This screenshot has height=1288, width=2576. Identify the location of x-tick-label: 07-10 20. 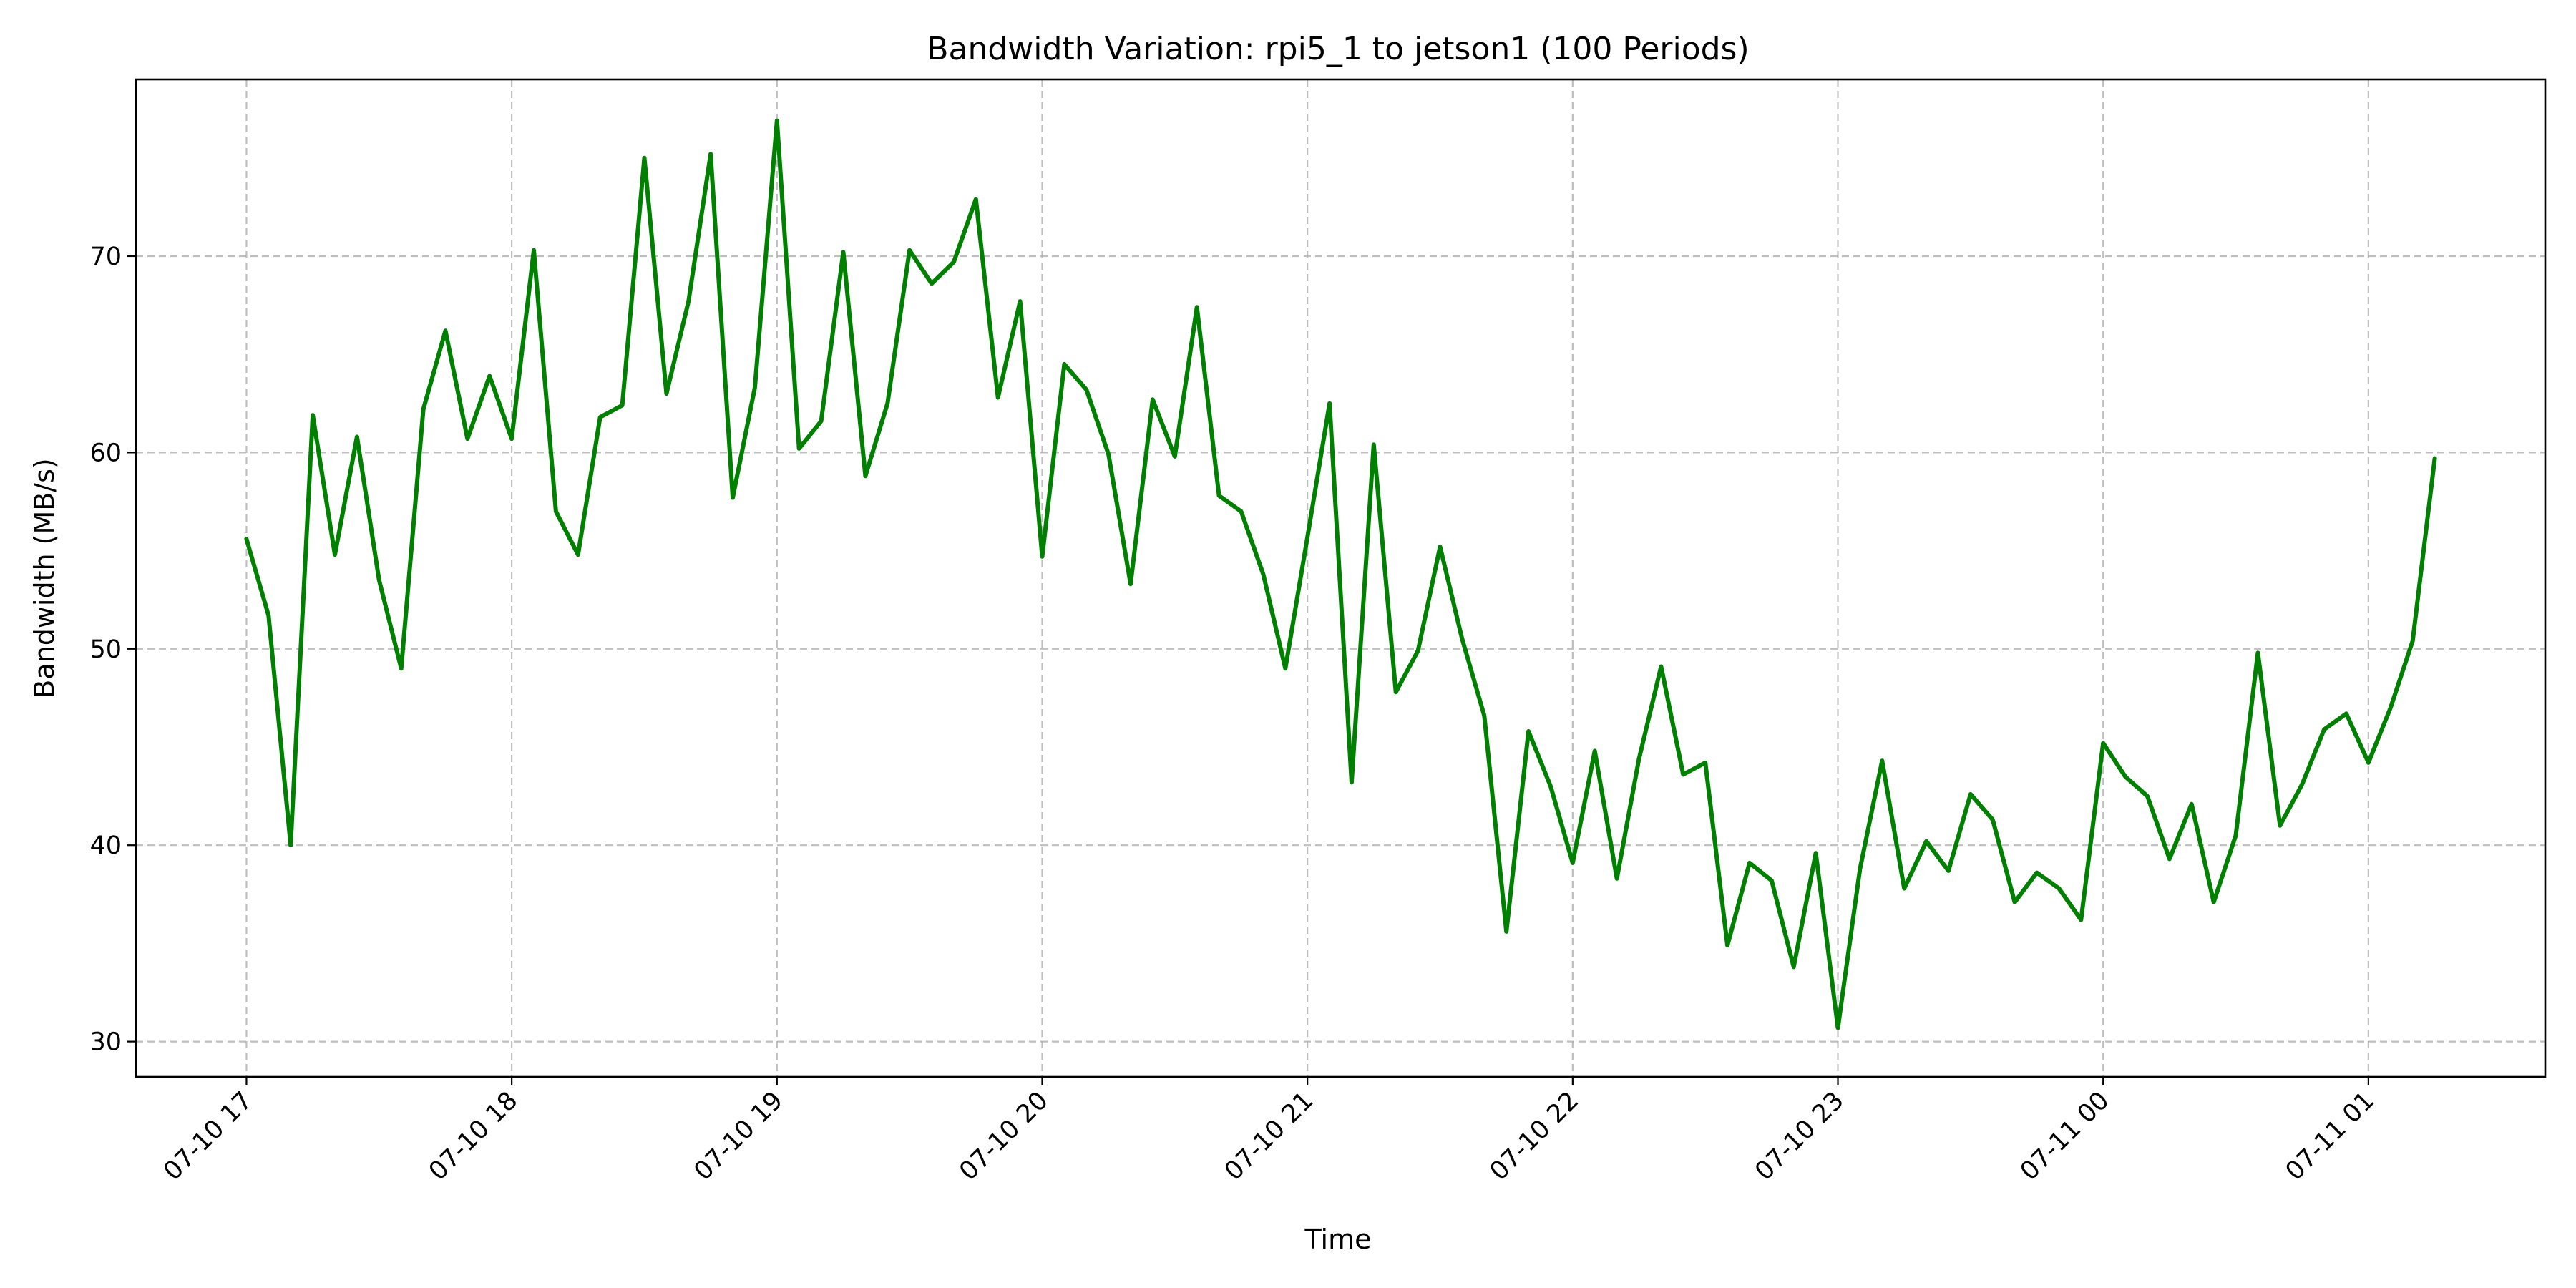
(1004, 1136).